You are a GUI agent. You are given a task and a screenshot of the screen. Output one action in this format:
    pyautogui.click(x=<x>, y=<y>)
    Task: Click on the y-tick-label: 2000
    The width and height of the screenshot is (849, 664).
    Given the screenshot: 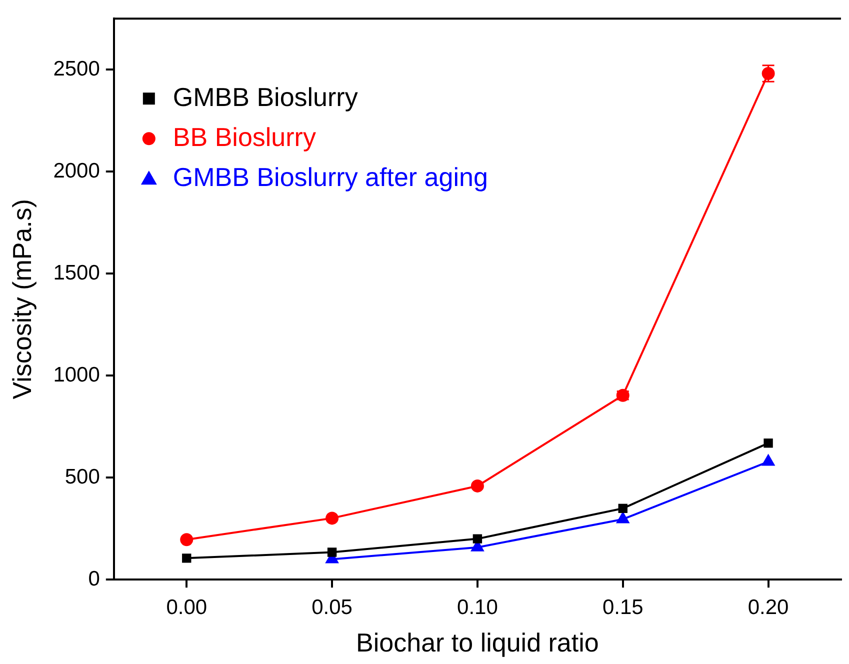 What is the action you would take?
    pyautogui.click(x=76, y=170)
    